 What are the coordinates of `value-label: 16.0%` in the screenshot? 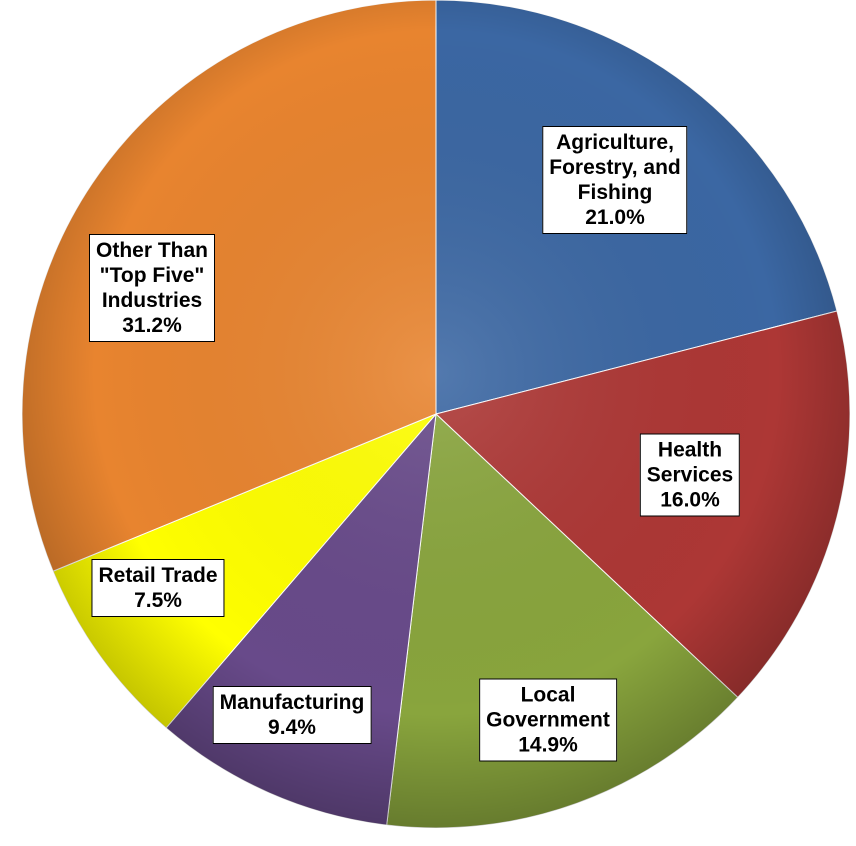 It's located at (690, 500).